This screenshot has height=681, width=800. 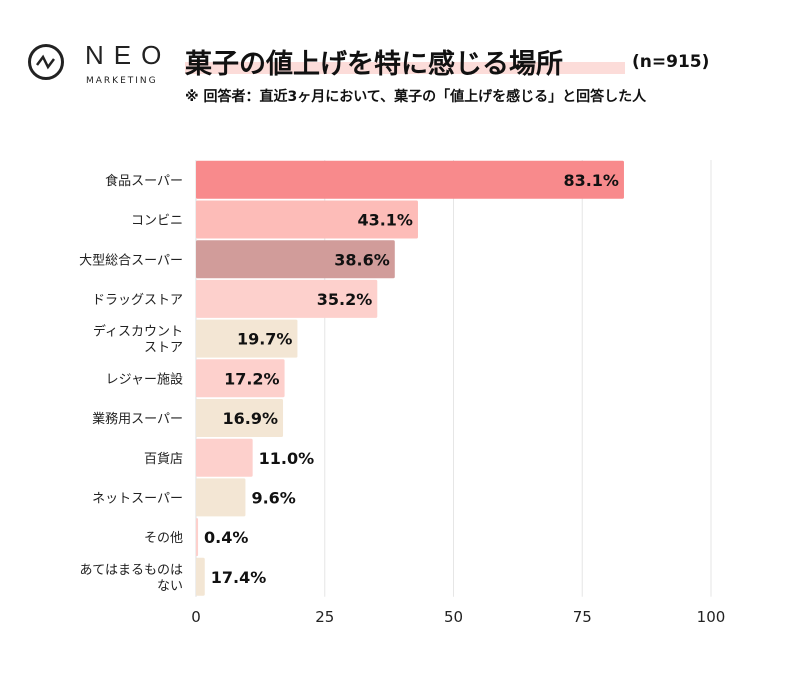 I want to click on category-label: ストア, so click(x=163, y=348).